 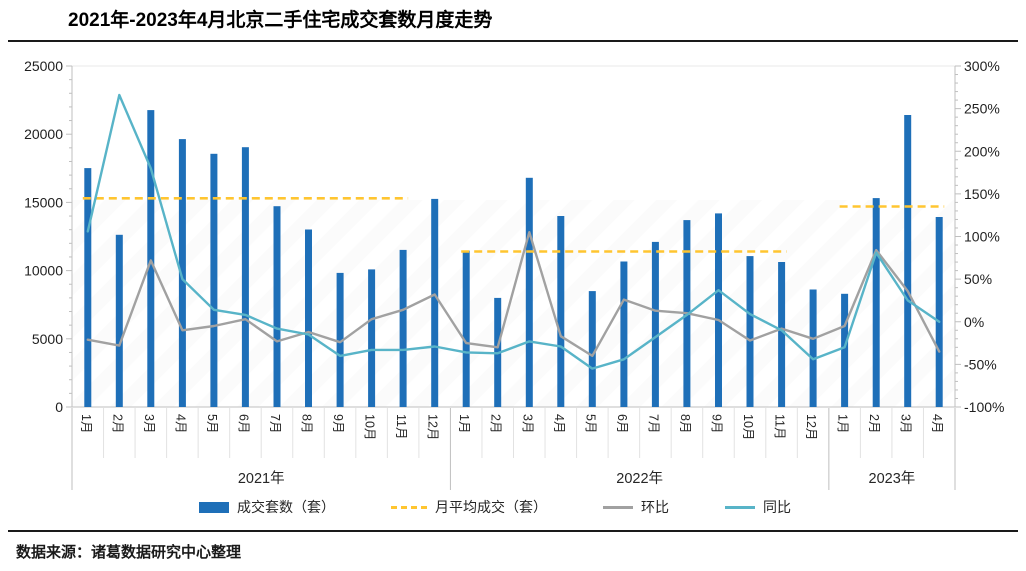 I want to click on legend-label: 环比, so click(x=655, y=507).